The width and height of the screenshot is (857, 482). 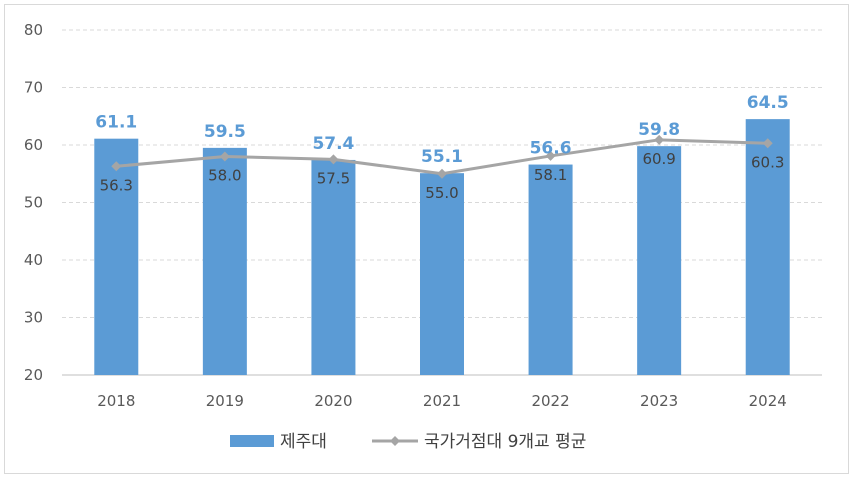 I want to click on bar-data-labels: 61.1 59.5 57.4 55.1 56.6 59.8 64.5, so click(x=441, y=130).